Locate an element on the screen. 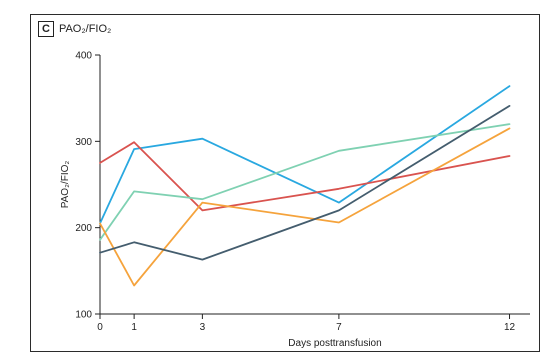 The image size is (552, 356). y-tick-label: 300 is located at coordinates (83, 142).